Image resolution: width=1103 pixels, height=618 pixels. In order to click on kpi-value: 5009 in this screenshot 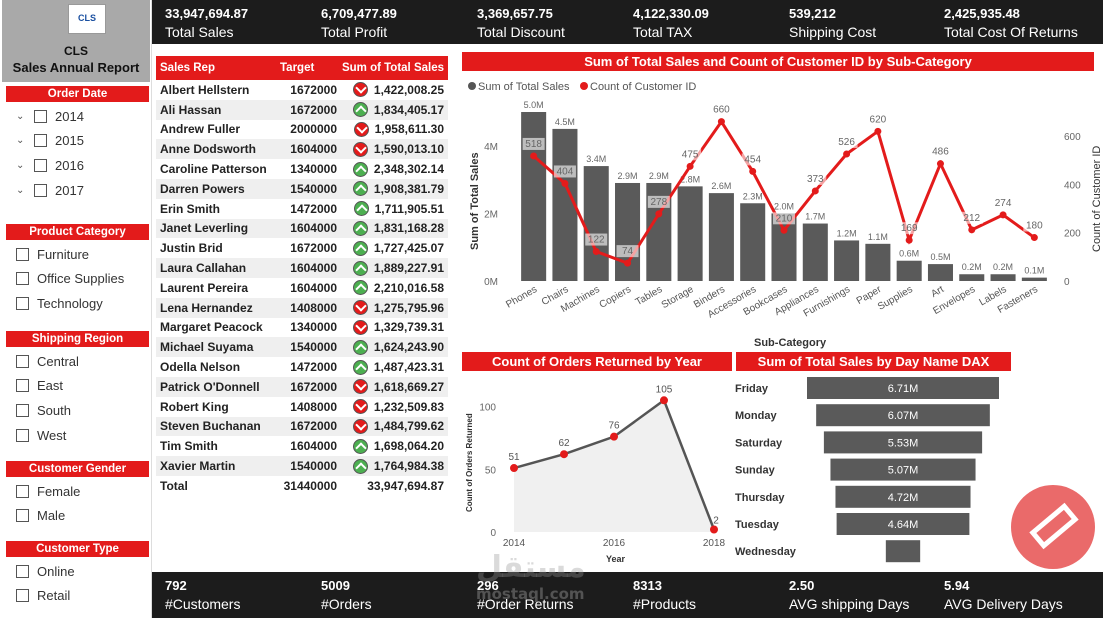, I will do `click(335, 585)`.